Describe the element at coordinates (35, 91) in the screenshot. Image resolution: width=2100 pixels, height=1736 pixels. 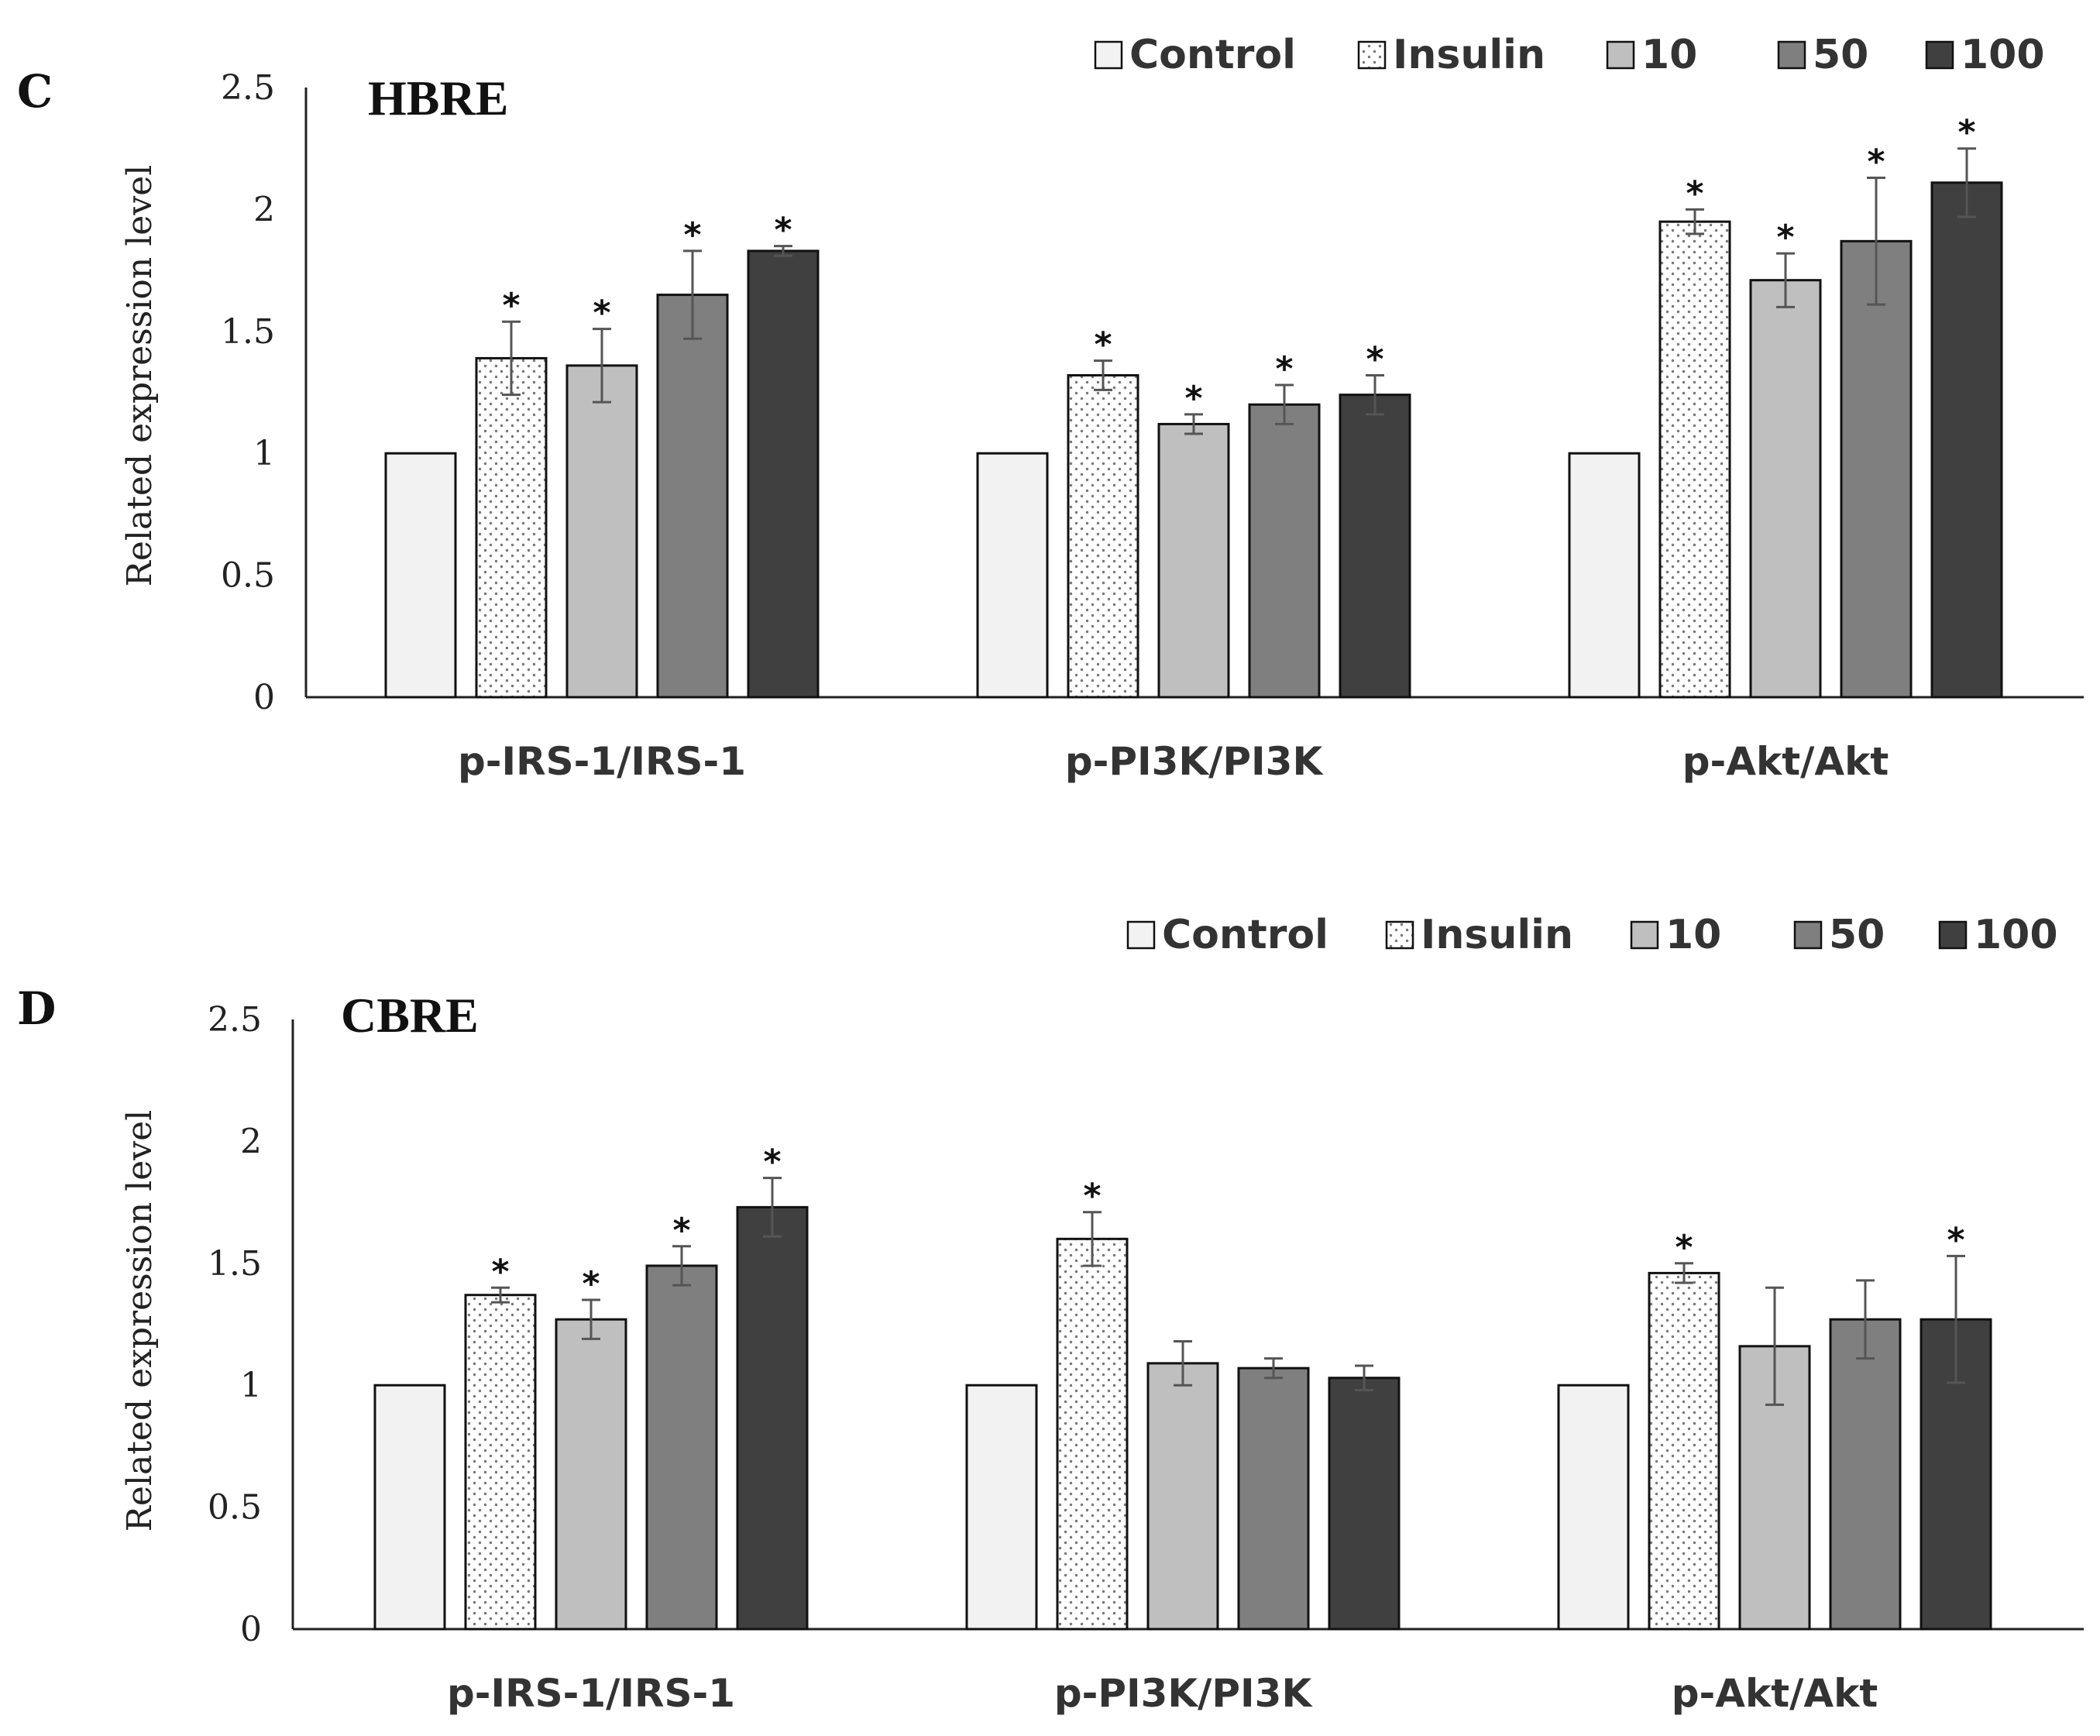
I see `panel-letter: C` at that location.